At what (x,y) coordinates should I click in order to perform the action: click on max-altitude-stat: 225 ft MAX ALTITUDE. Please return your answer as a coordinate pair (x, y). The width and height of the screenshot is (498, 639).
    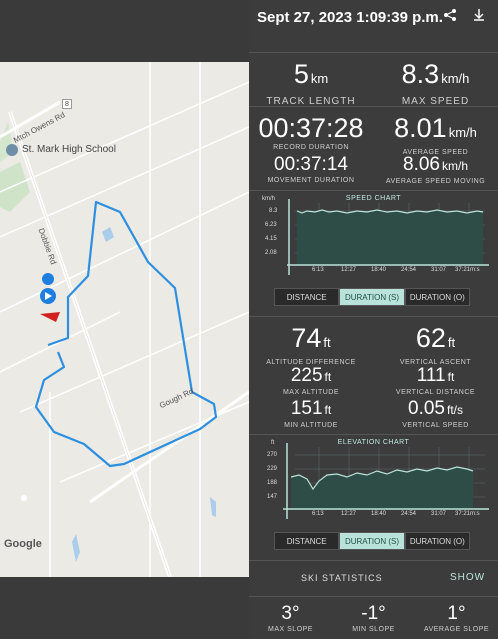
    Looking at the image, I should click on (311, 381).